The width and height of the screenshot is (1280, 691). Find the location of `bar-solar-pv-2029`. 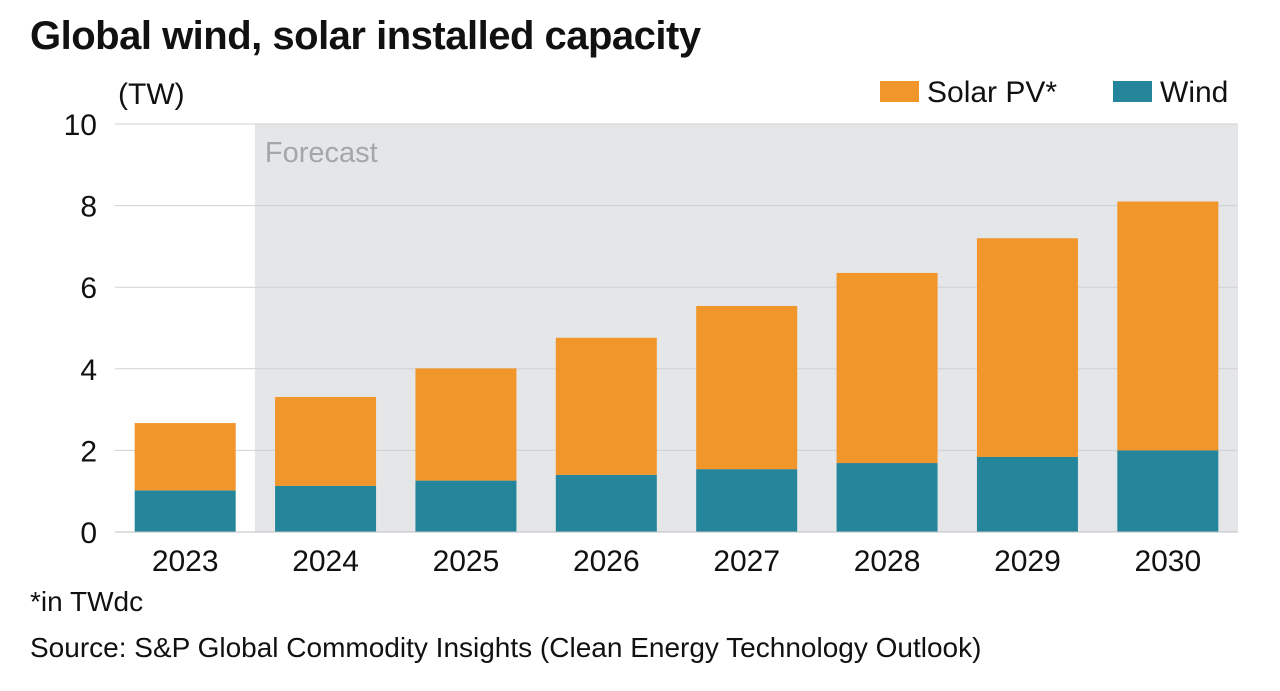

bar-solar-pv-2029 is located at coordinates (1027, 347).